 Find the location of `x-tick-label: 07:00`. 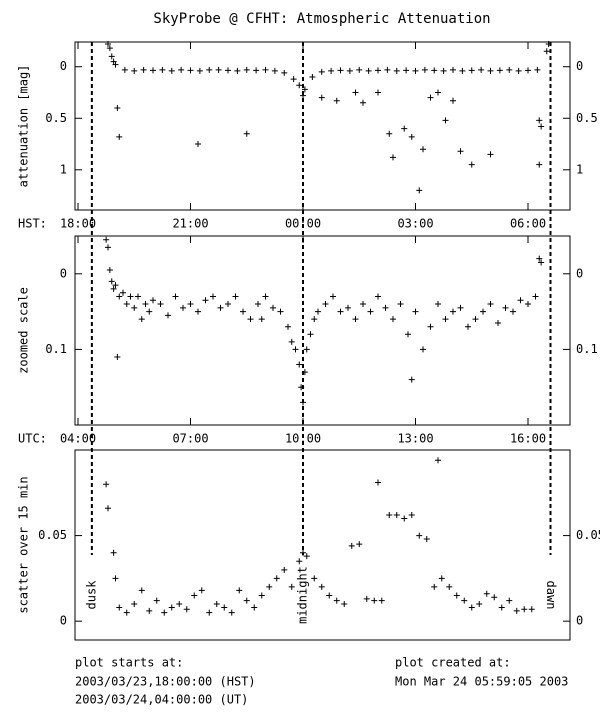

x-tick-label: 07:00 is located at coordinates (190, 439).